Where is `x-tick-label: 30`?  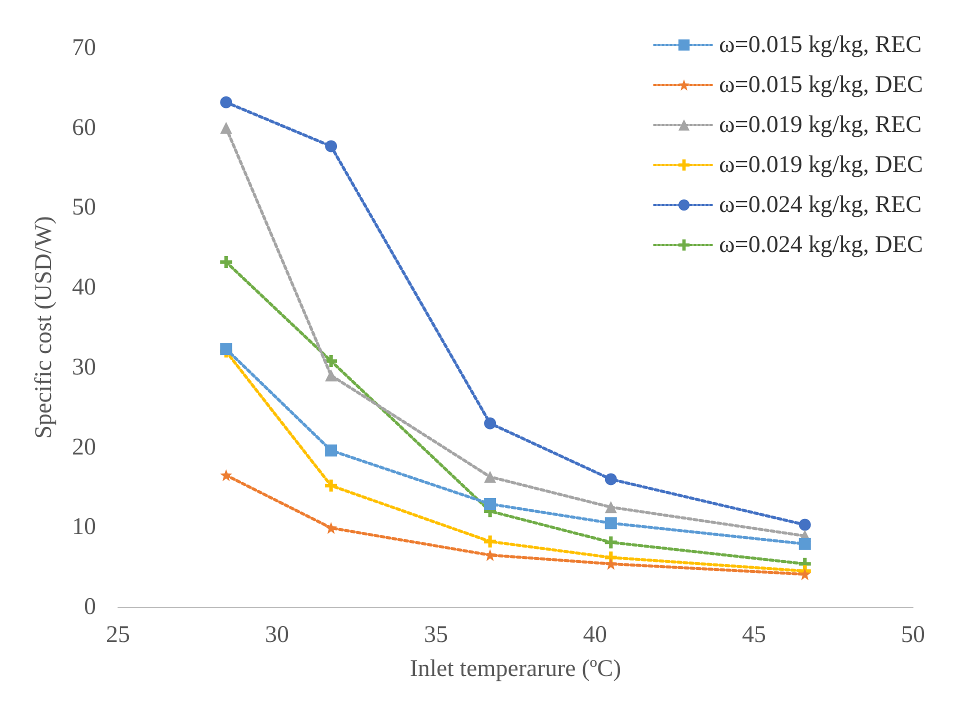 x-tick-label: 30 is located at coordinates (277, 635).